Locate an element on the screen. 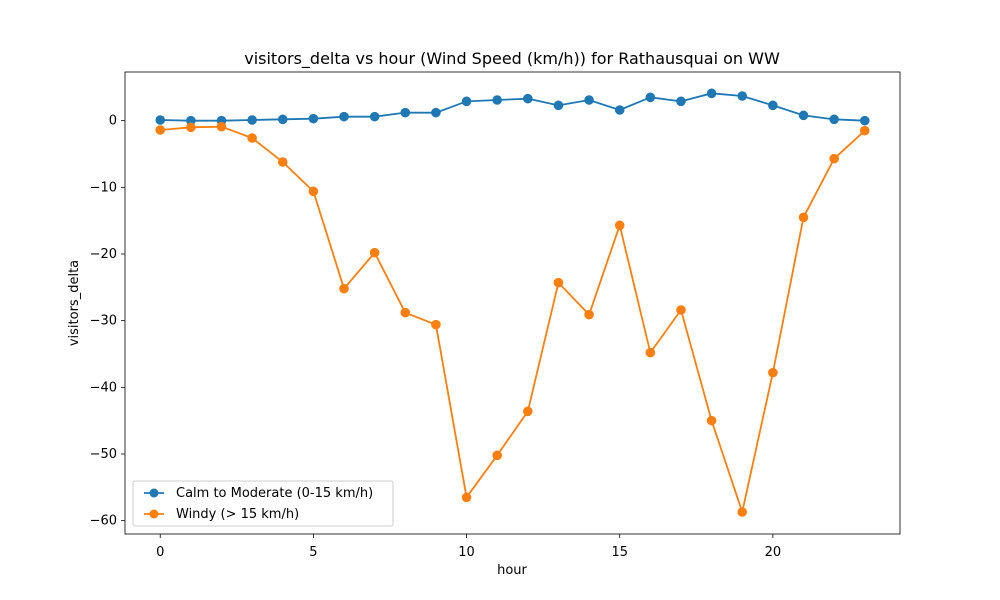 The height and width of the screenshot is (600, 1000). x-tick-labels: 0 5 10 15 20 is located at coordinates (468, 552).